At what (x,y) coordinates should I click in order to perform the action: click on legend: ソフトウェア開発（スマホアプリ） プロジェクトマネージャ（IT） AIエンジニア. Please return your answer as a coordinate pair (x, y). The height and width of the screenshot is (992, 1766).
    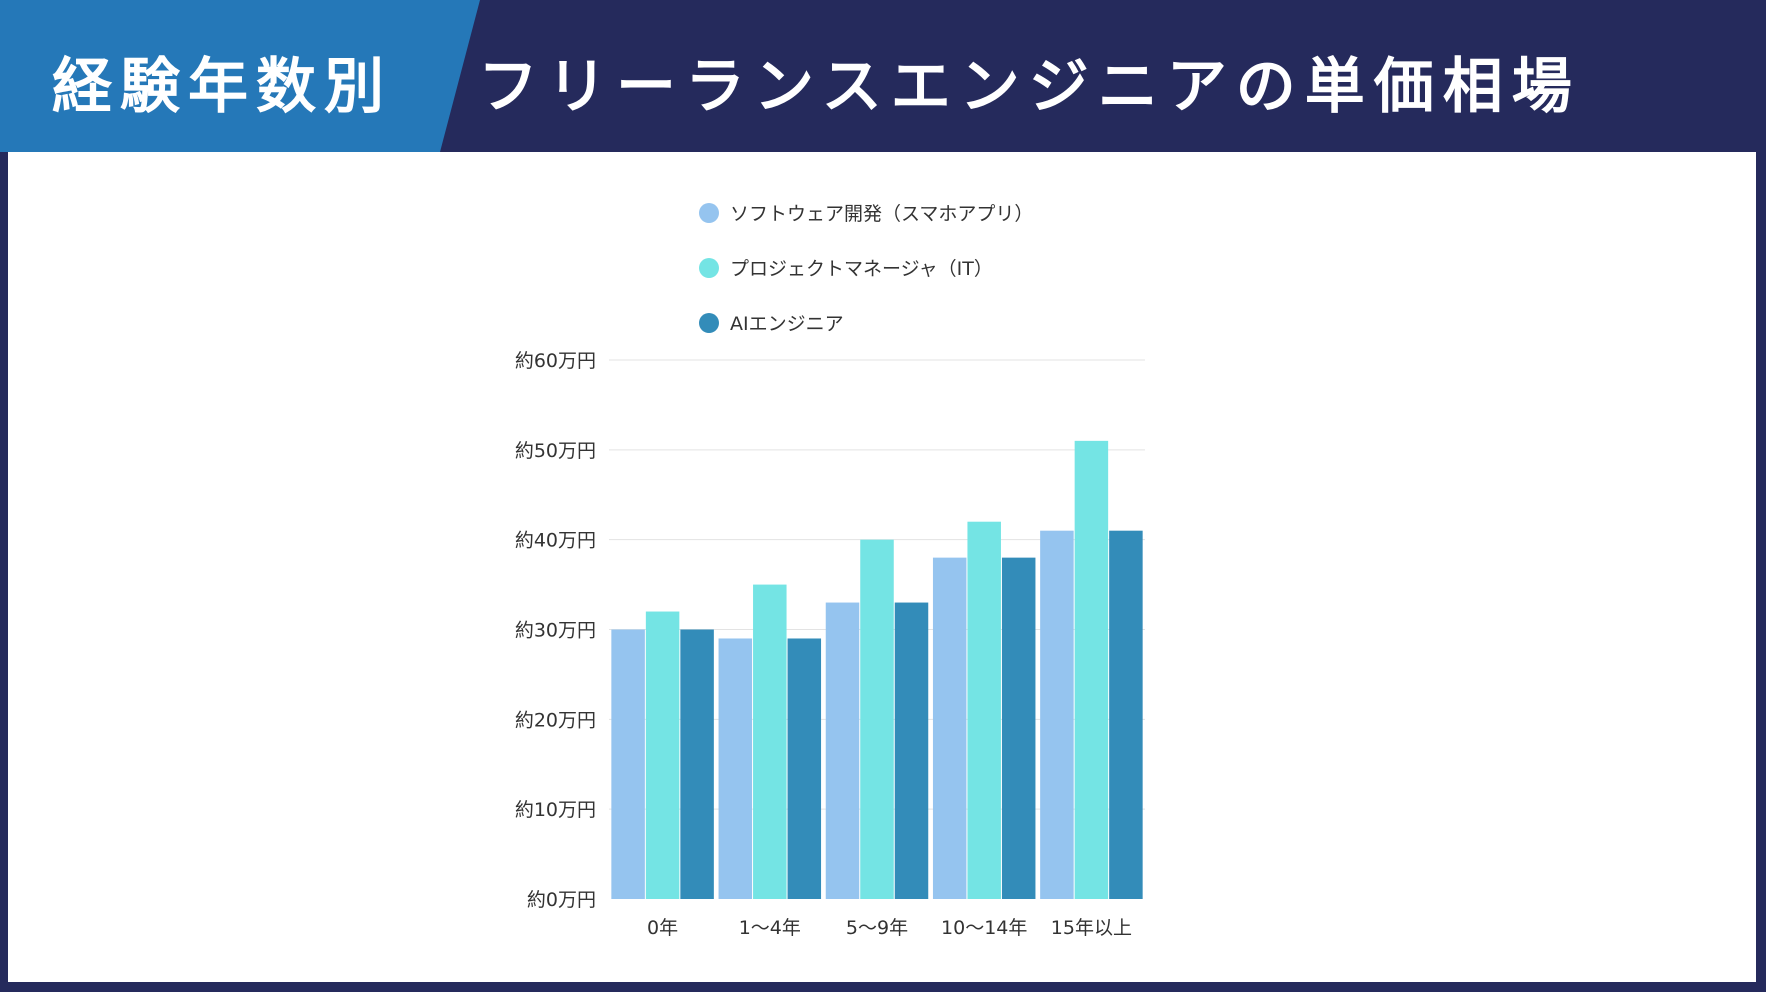
    Looking at the image, I should click on (866, 269).